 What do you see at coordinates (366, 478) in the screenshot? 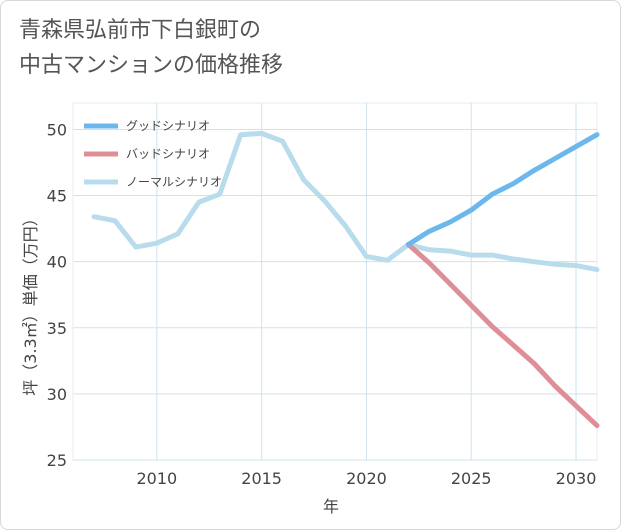
I see `x-tick-label: 2020` at bounding box center [366, 478].